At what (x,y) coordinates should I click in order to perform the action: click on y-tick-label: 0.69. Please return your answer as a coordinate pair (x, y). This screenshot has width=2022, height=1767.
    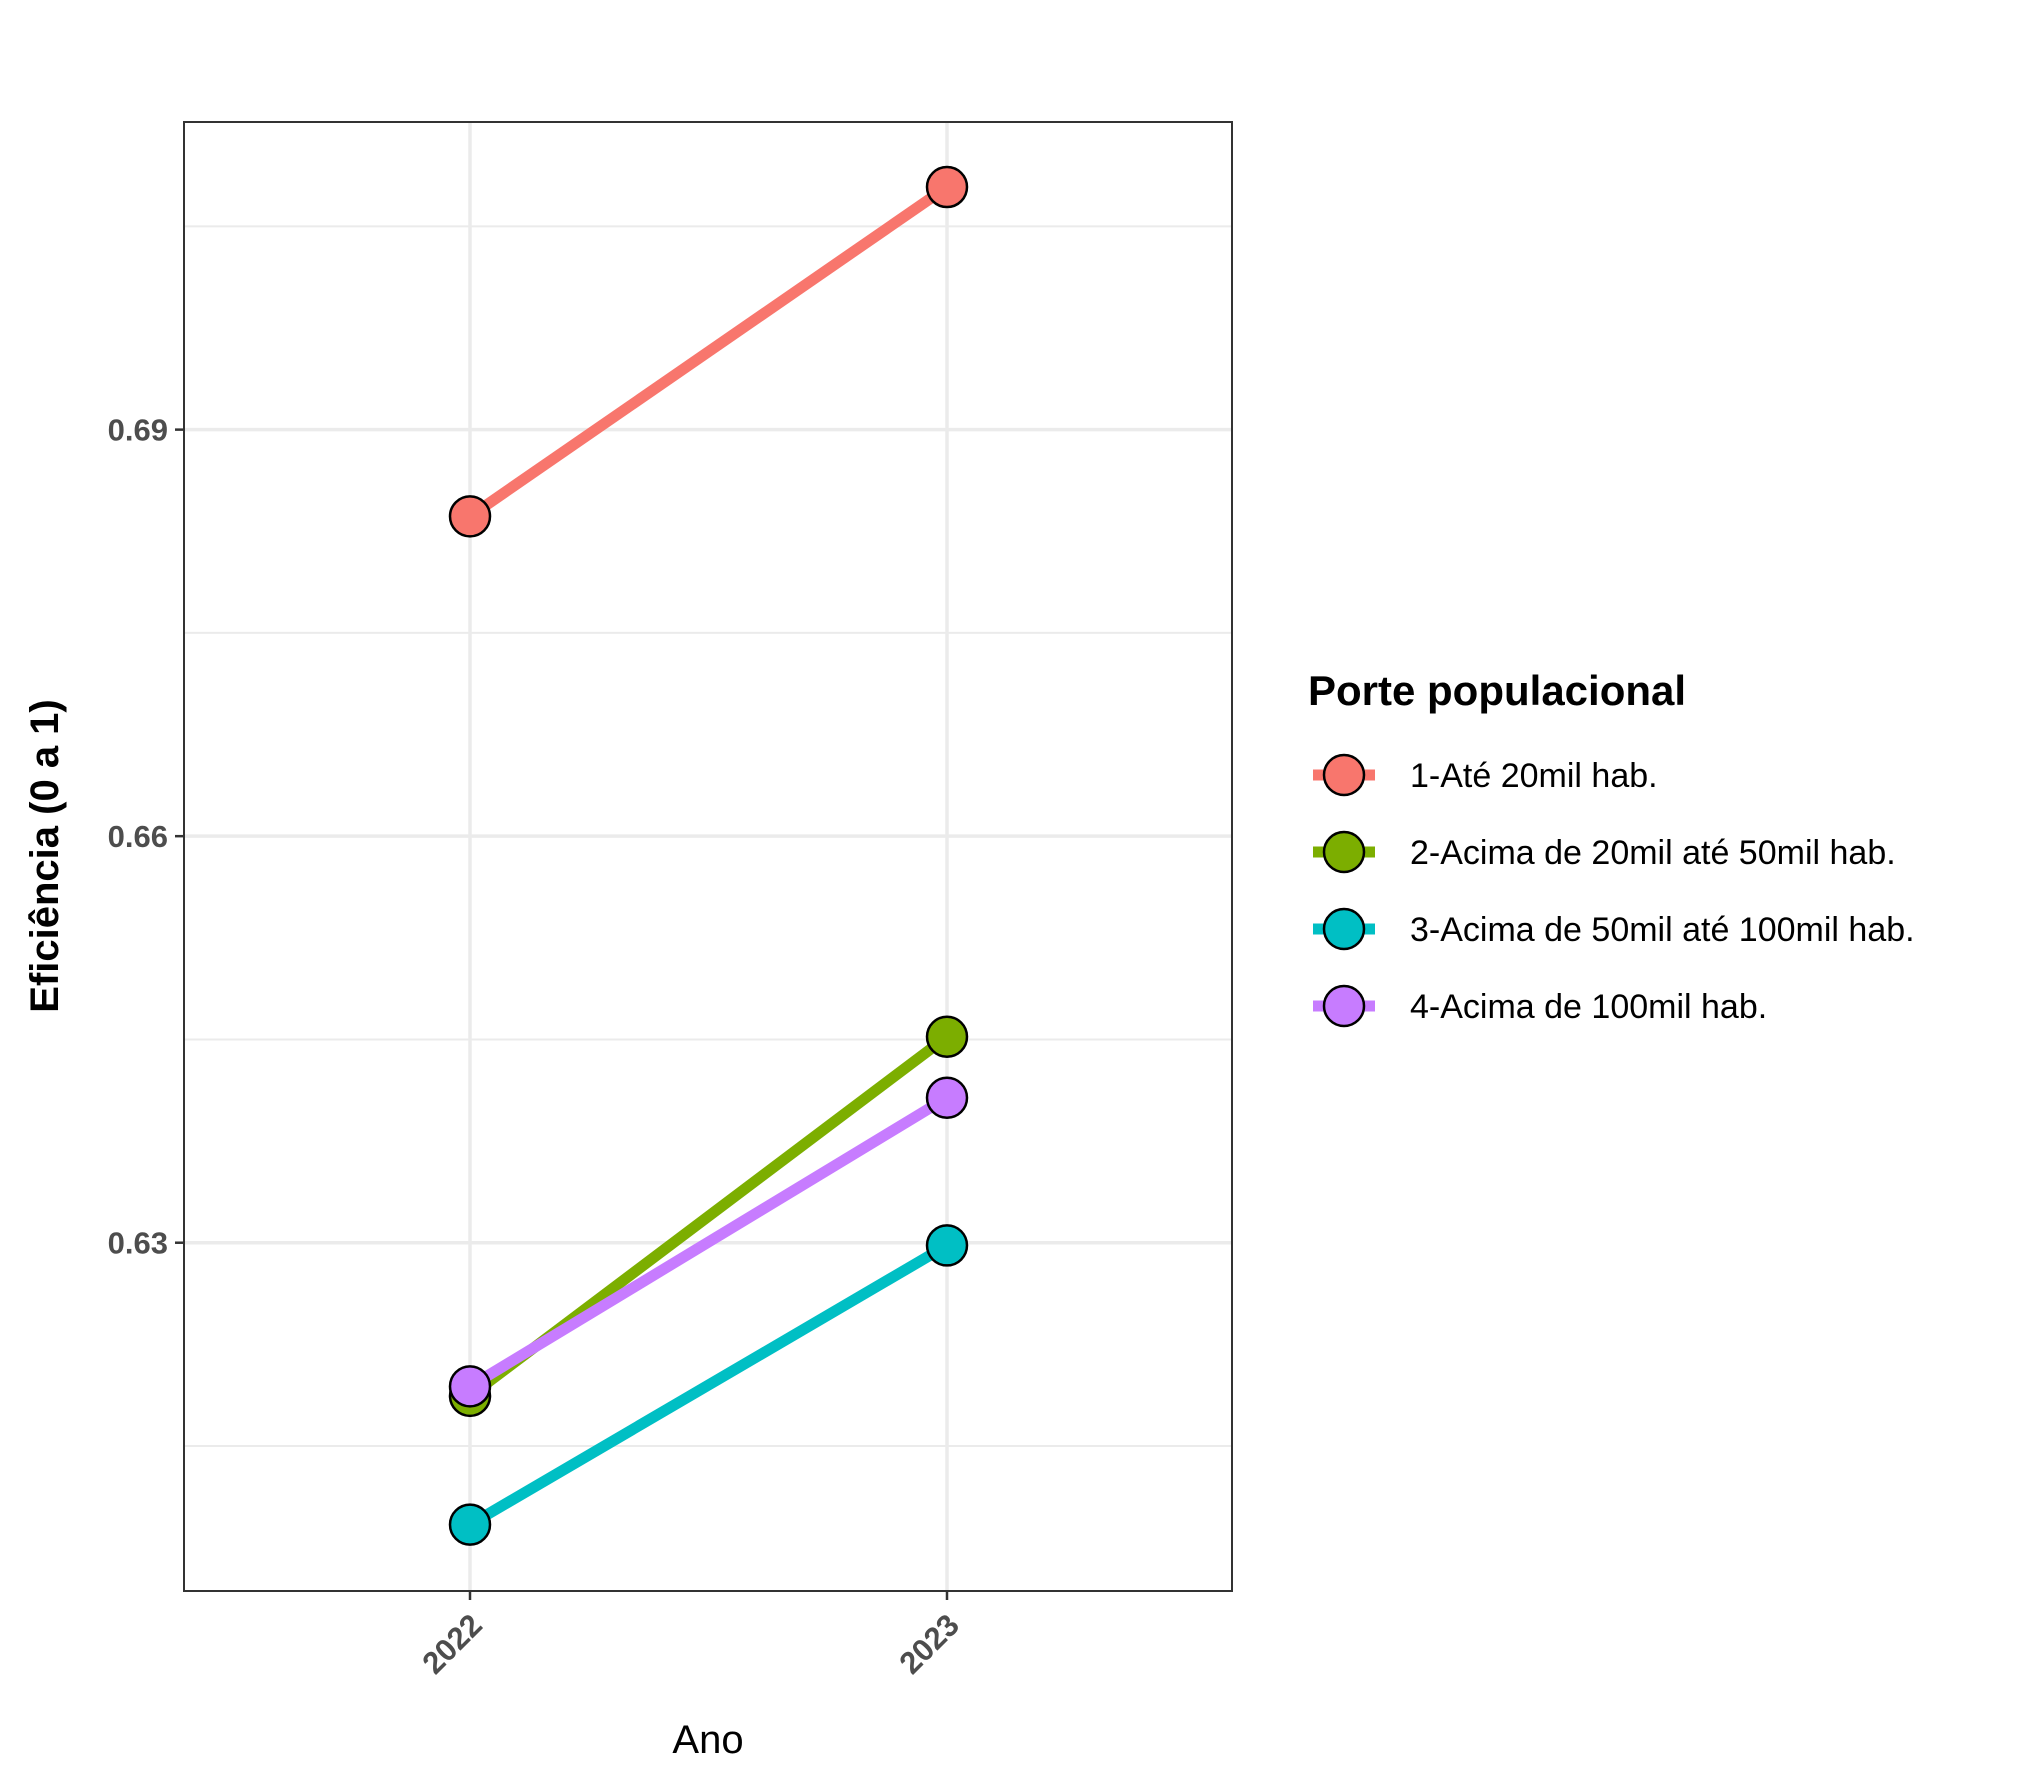
    Looking at the image, I should click on (138, 430).